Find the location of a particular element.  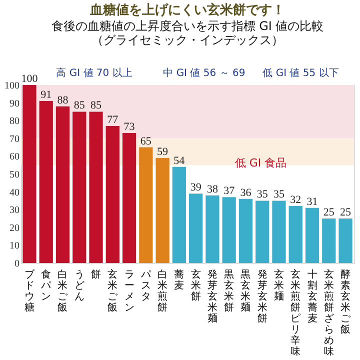

text: 高 GI 値 70 以上 is located at coordinates (94, 73).